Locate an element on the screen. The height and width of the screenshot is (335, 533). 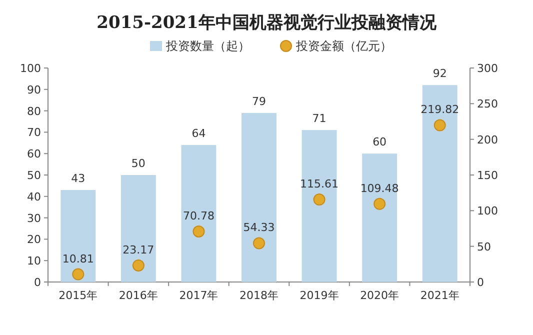
y2-tick-label: 100 is located at coordinates (487, 211).